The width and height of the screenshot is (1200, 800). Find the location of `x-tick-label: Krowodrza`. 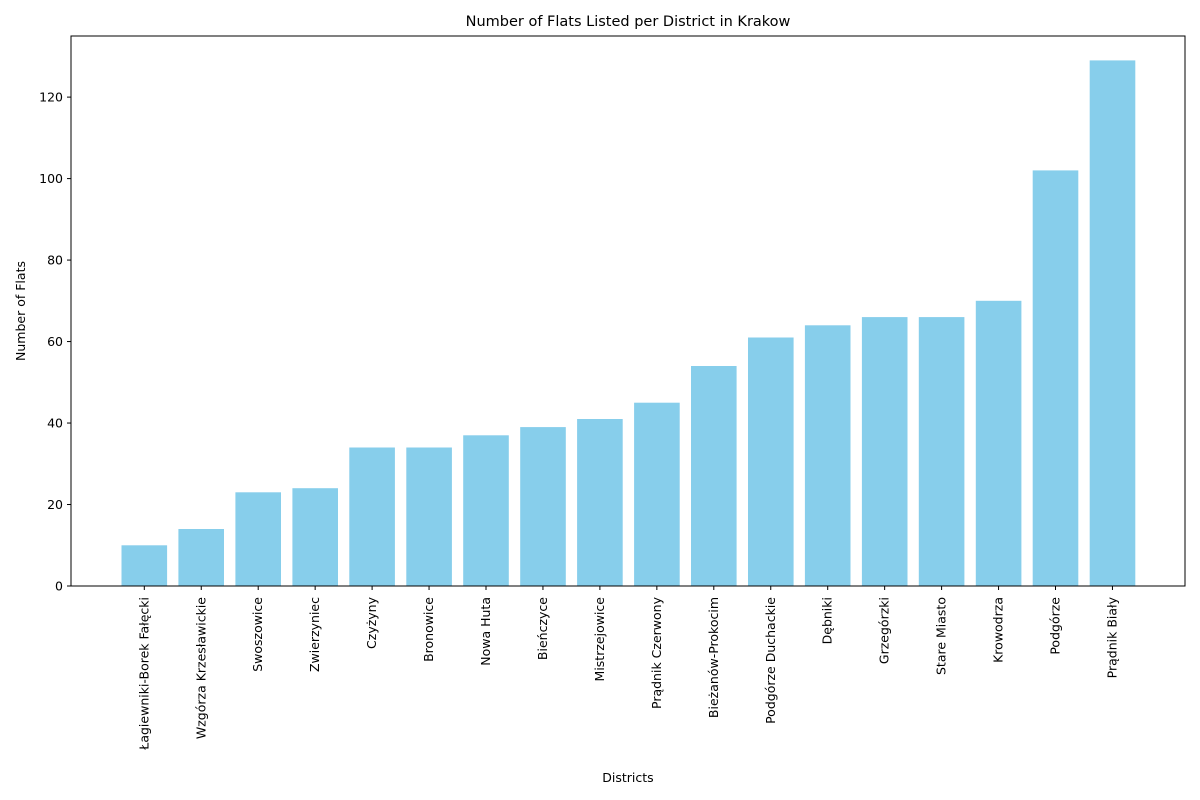

x-tick-label: Krowodrza is located at coordinates (998, 630).